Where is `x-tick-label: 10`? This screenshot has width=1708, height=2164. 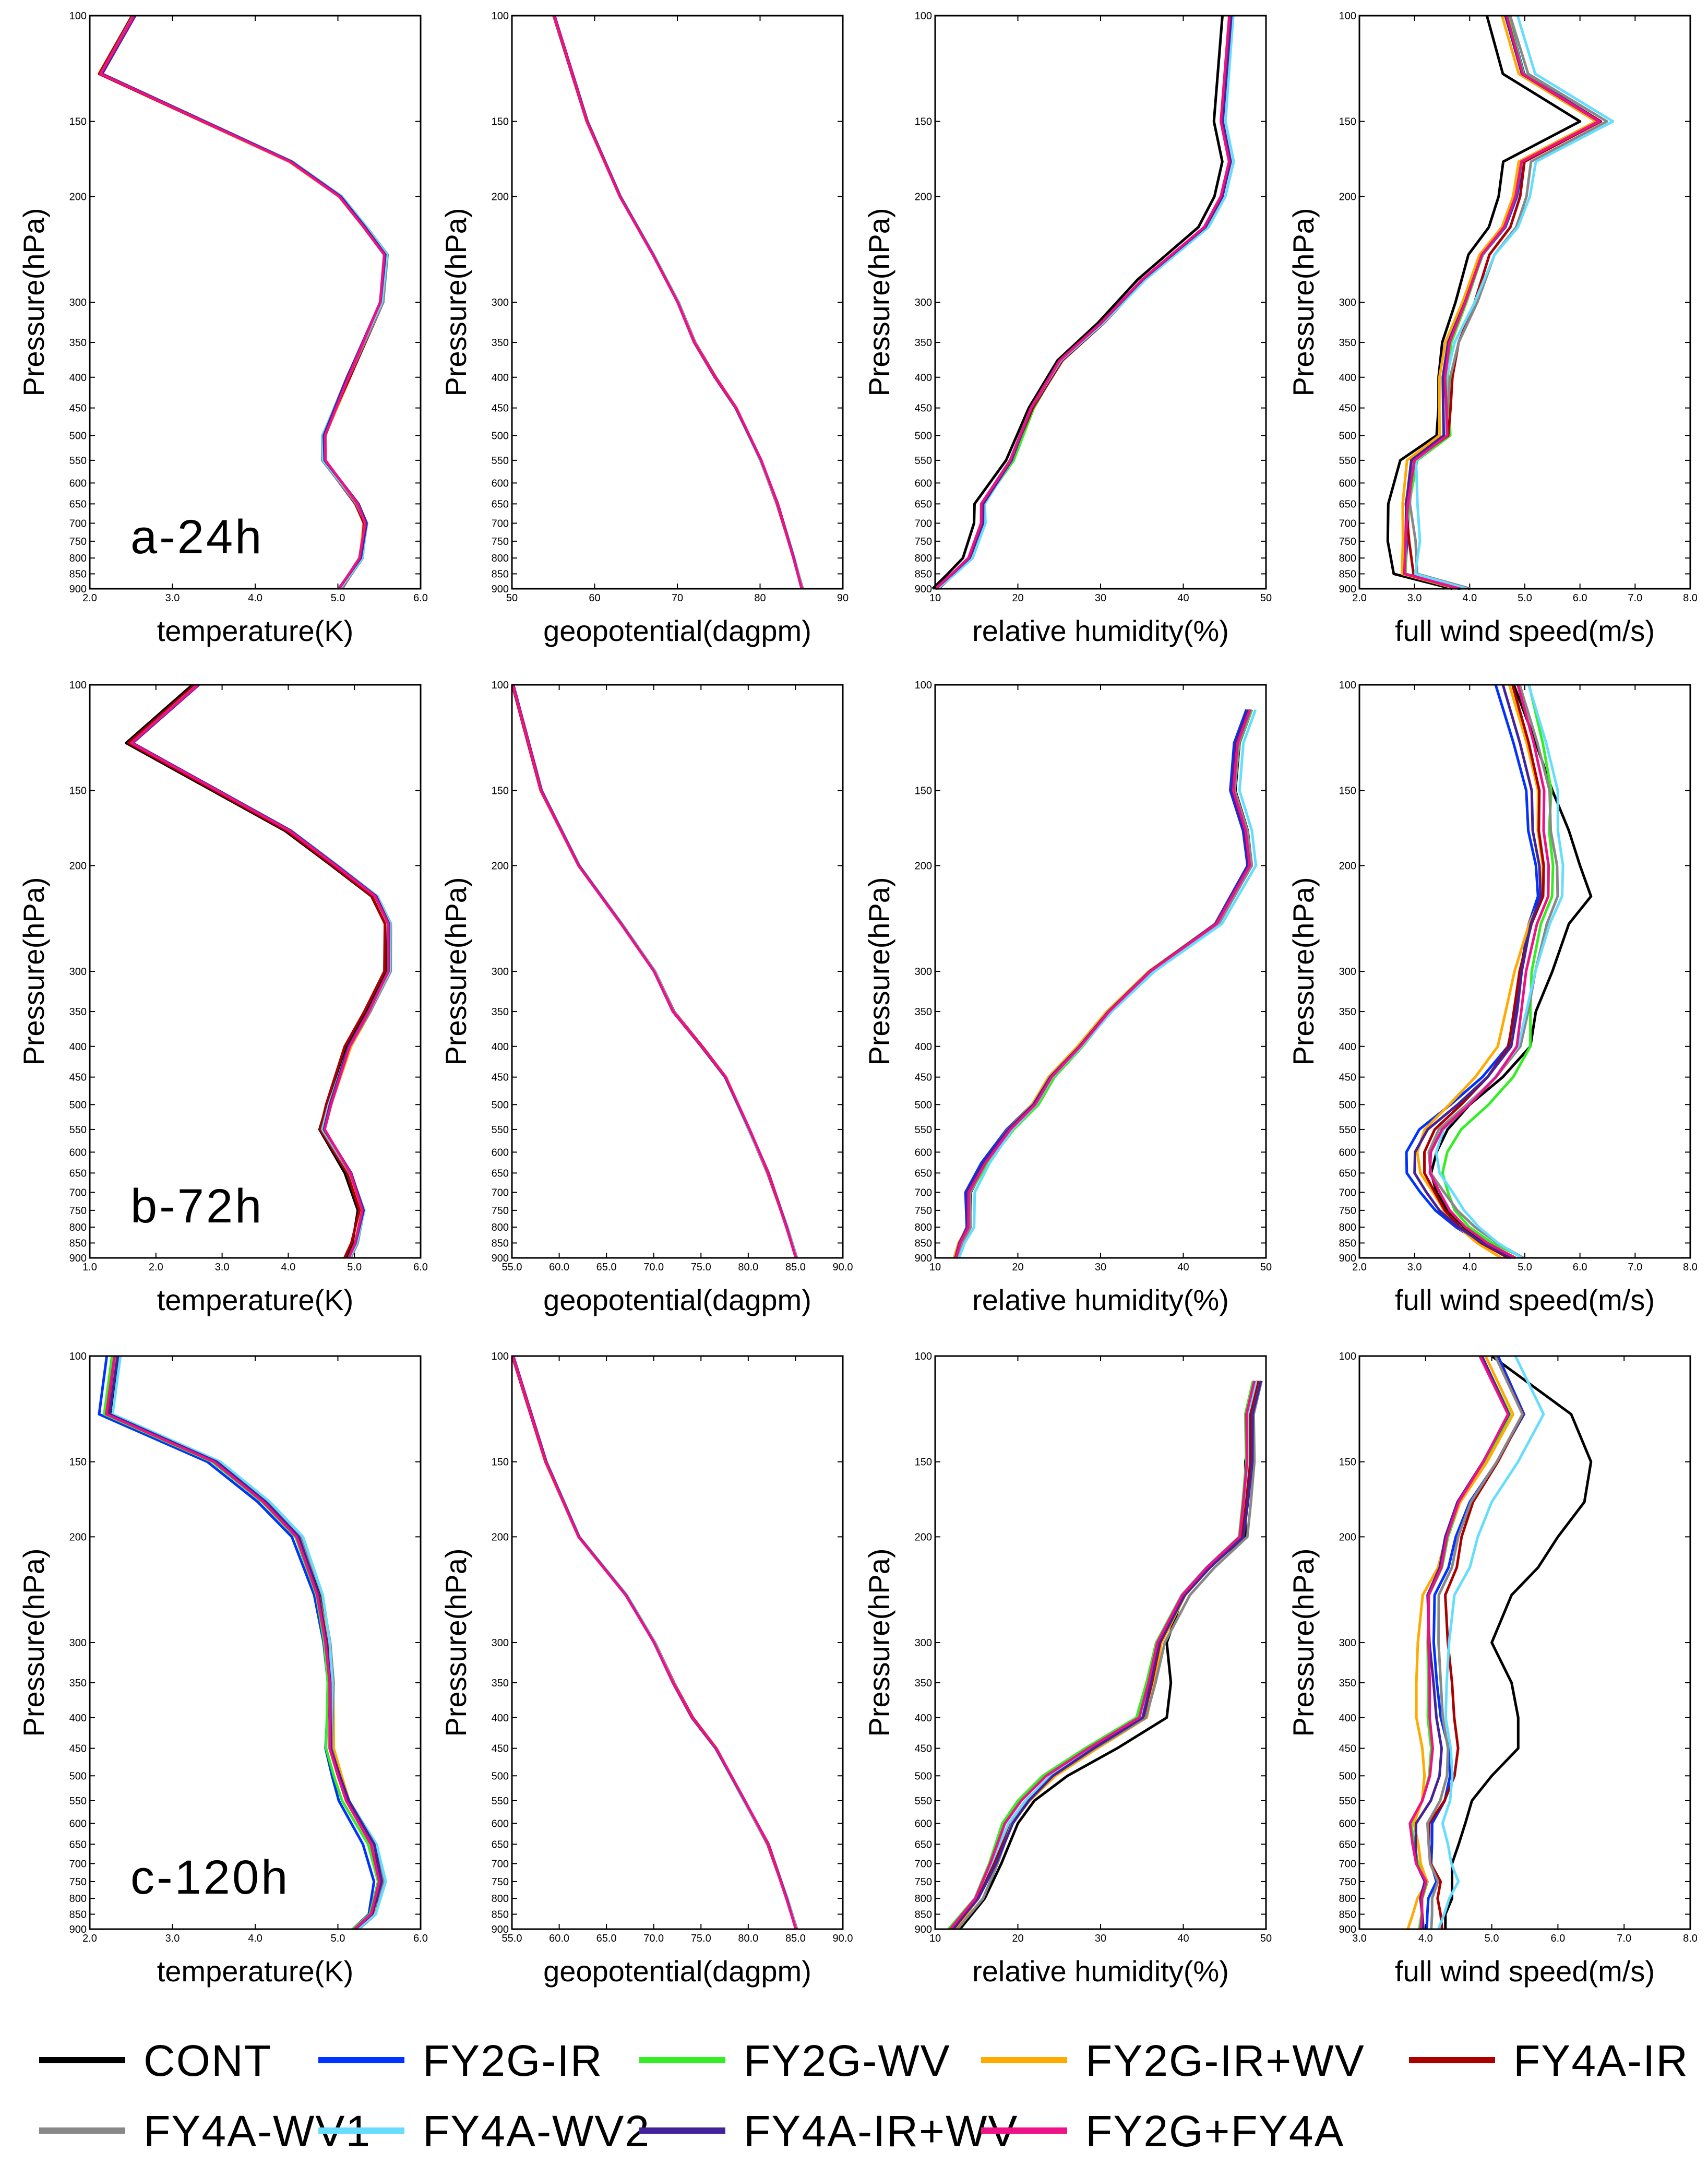 x-tick-label: 10 is located at coordinates (935, 598).